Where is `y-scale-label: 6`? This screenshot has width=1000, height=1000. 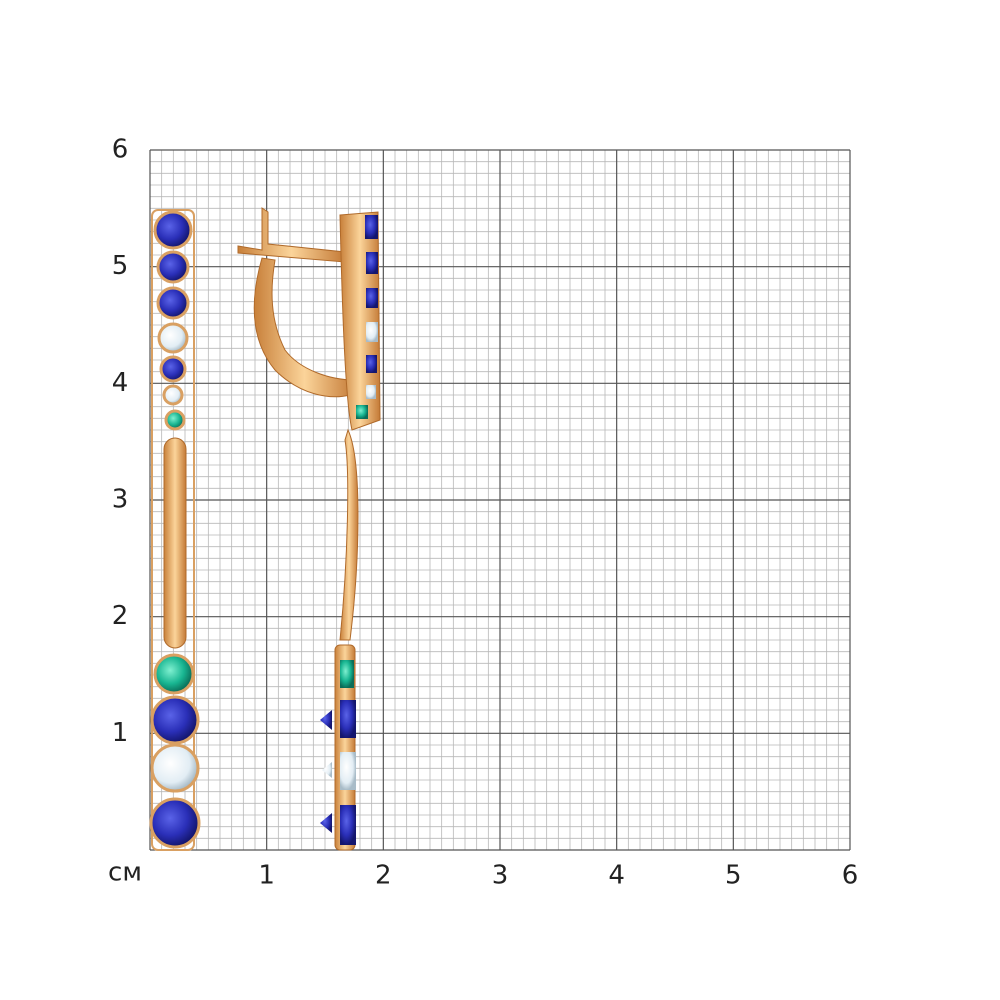 y-scale-label: 6 is located at coordinates (120, 150).